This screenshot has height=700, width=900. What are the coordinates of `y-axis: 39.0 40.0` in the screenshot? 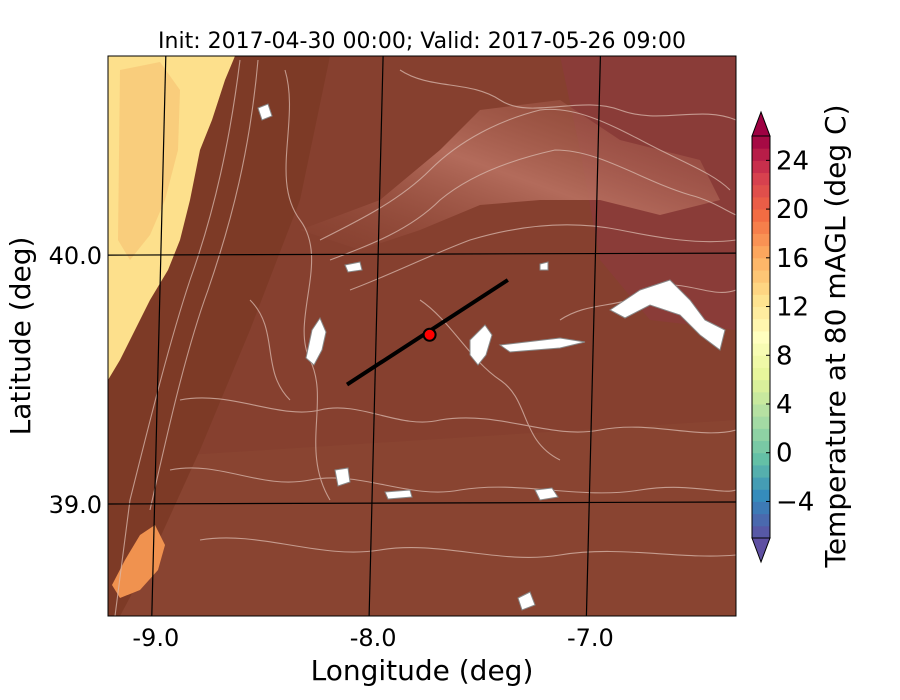 It's located at (75, 380).